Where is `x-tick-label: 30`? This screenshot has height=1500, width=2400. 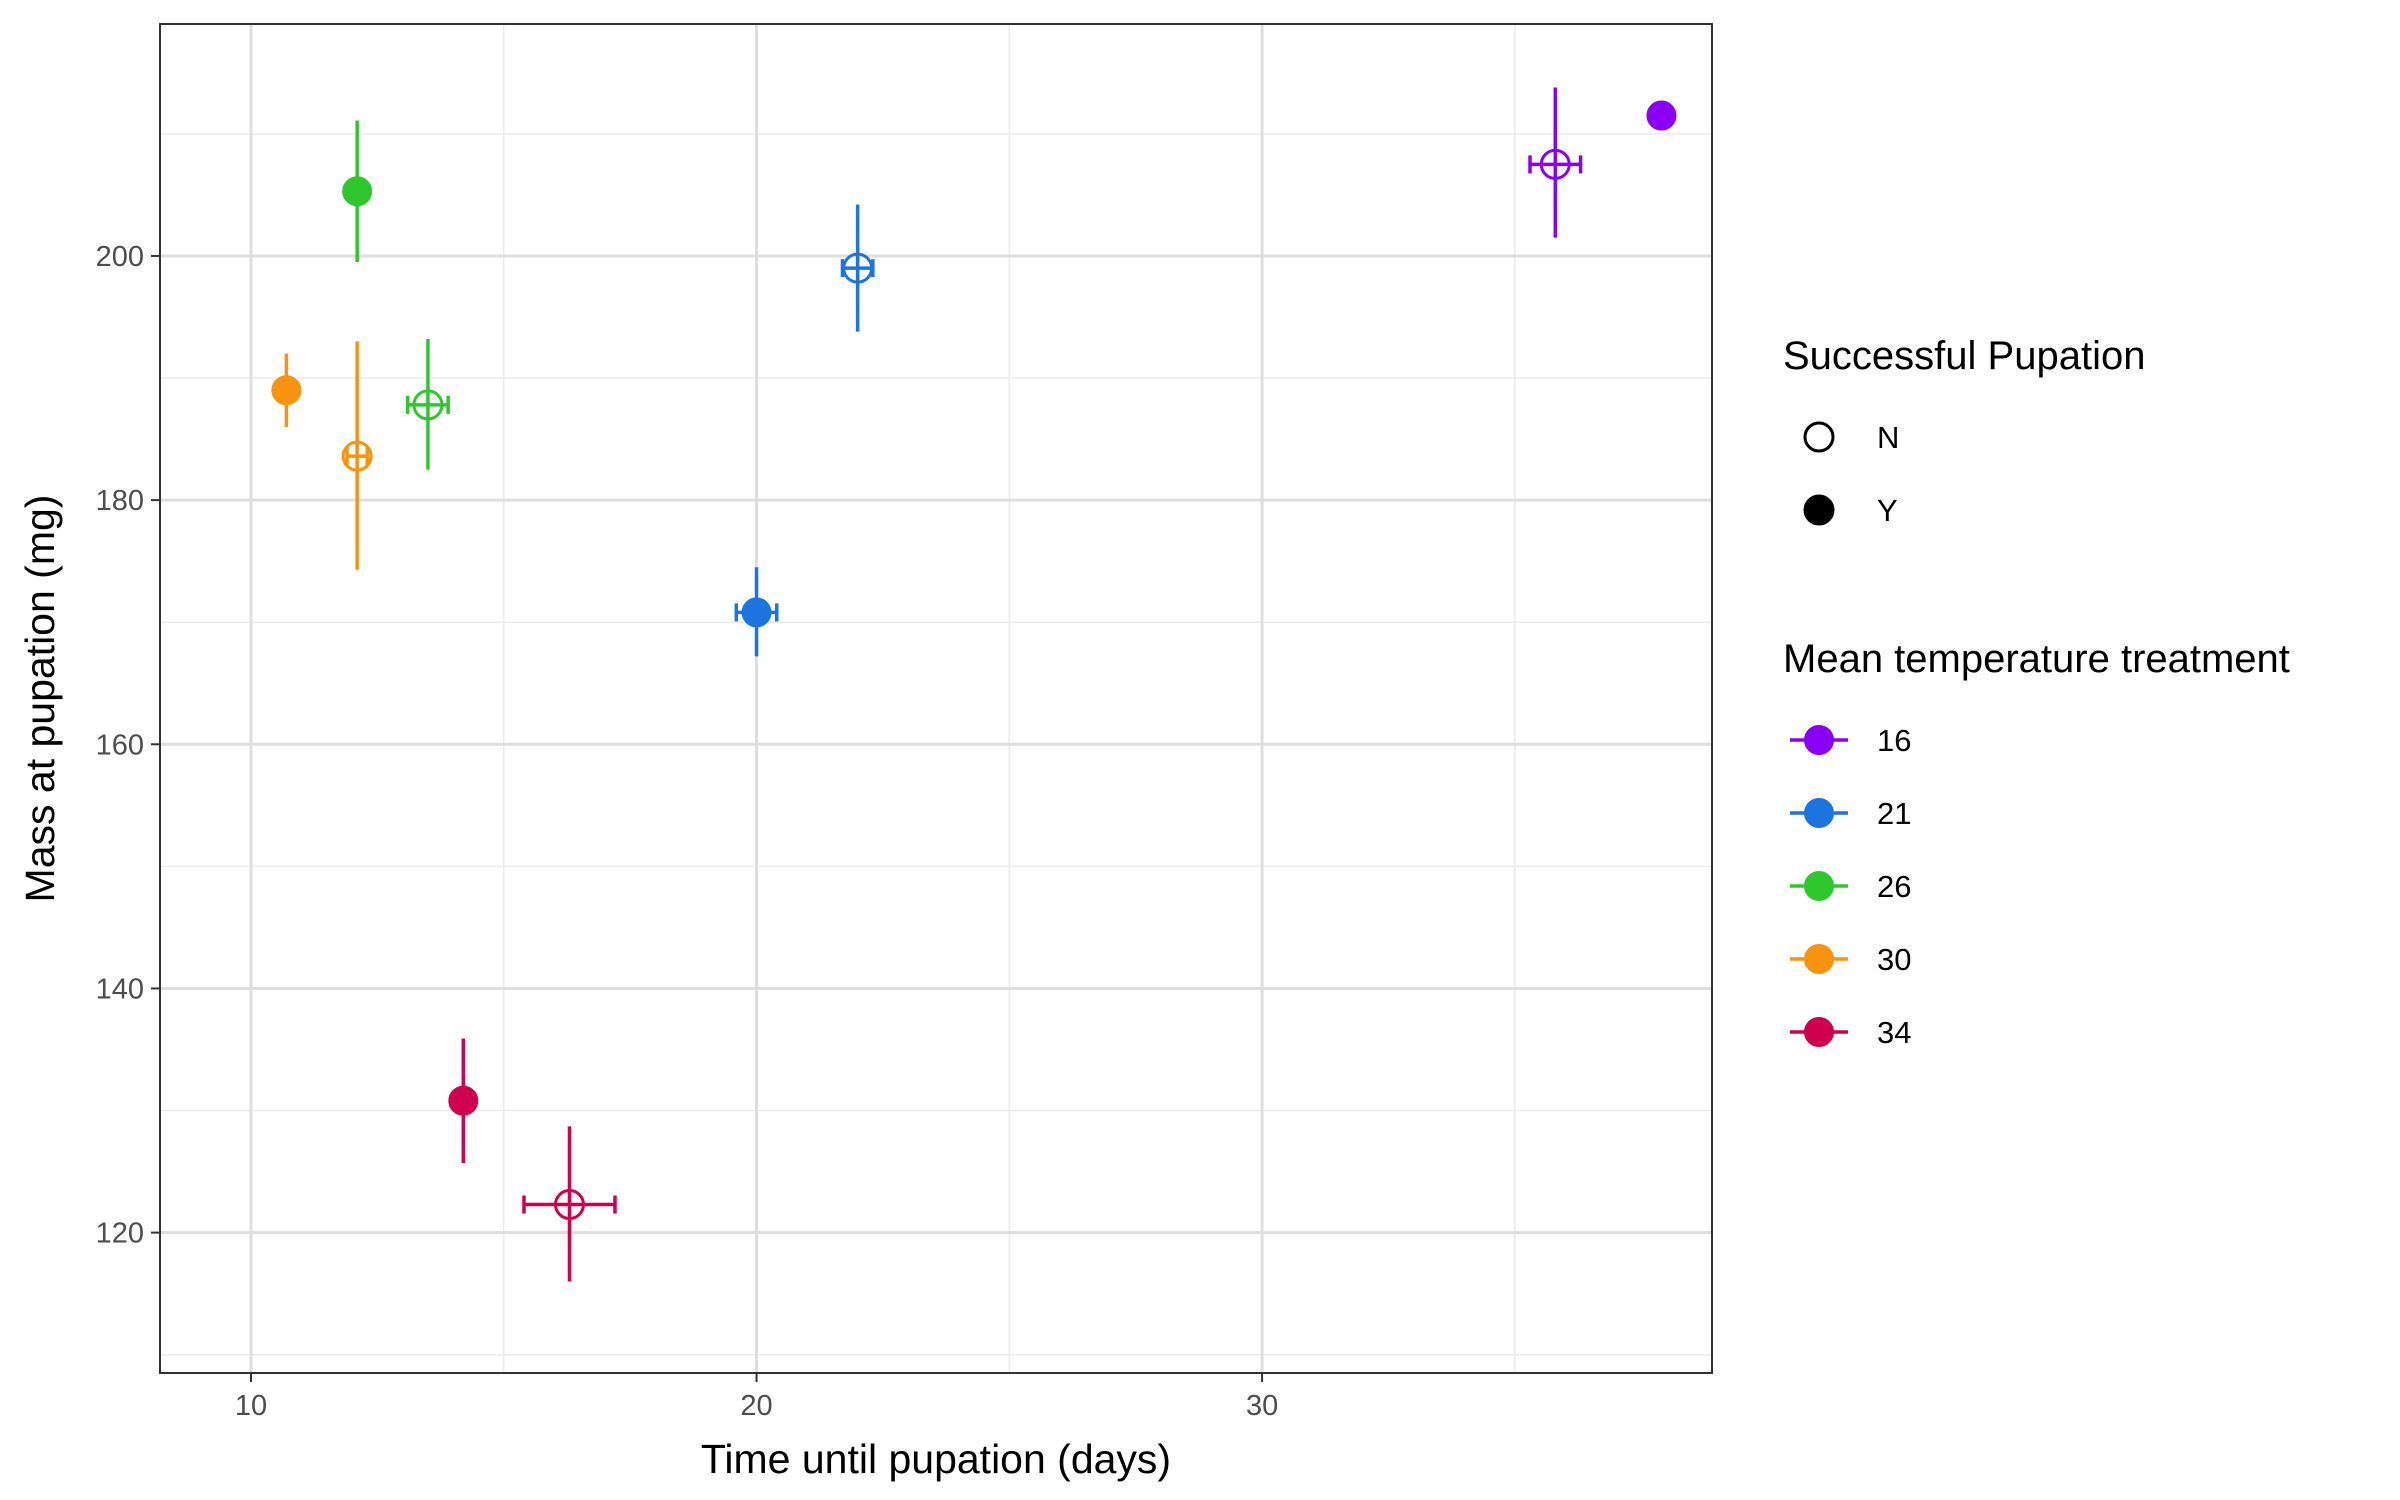
x-tick-label: 30 is located at coordinates (1262, 1406).